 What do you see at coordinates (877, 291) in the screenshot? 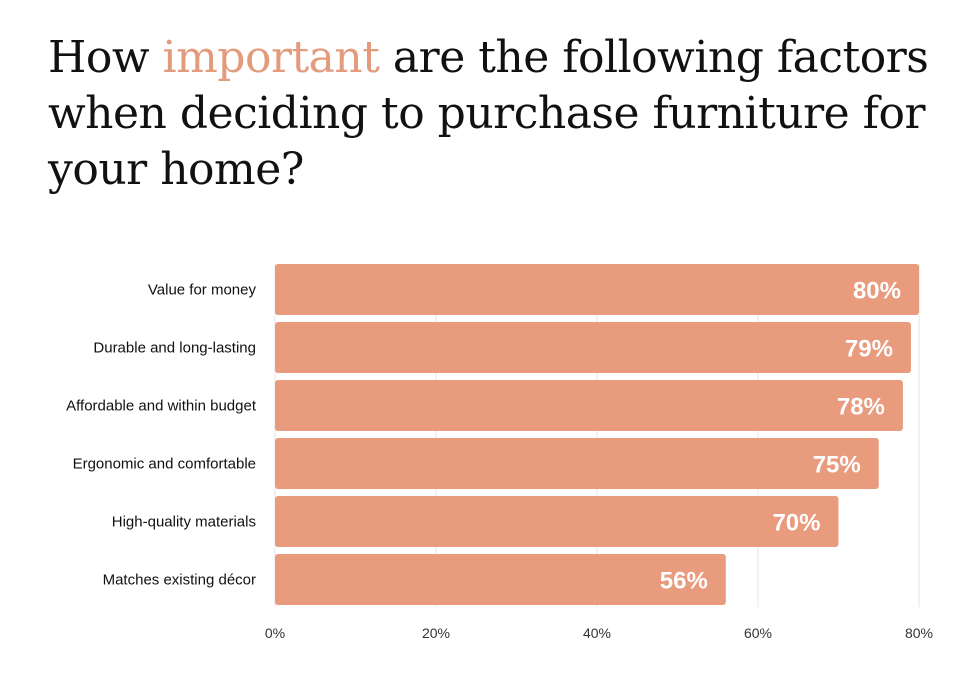
I see `value-label: 80%` at bounding box center [877, 291].